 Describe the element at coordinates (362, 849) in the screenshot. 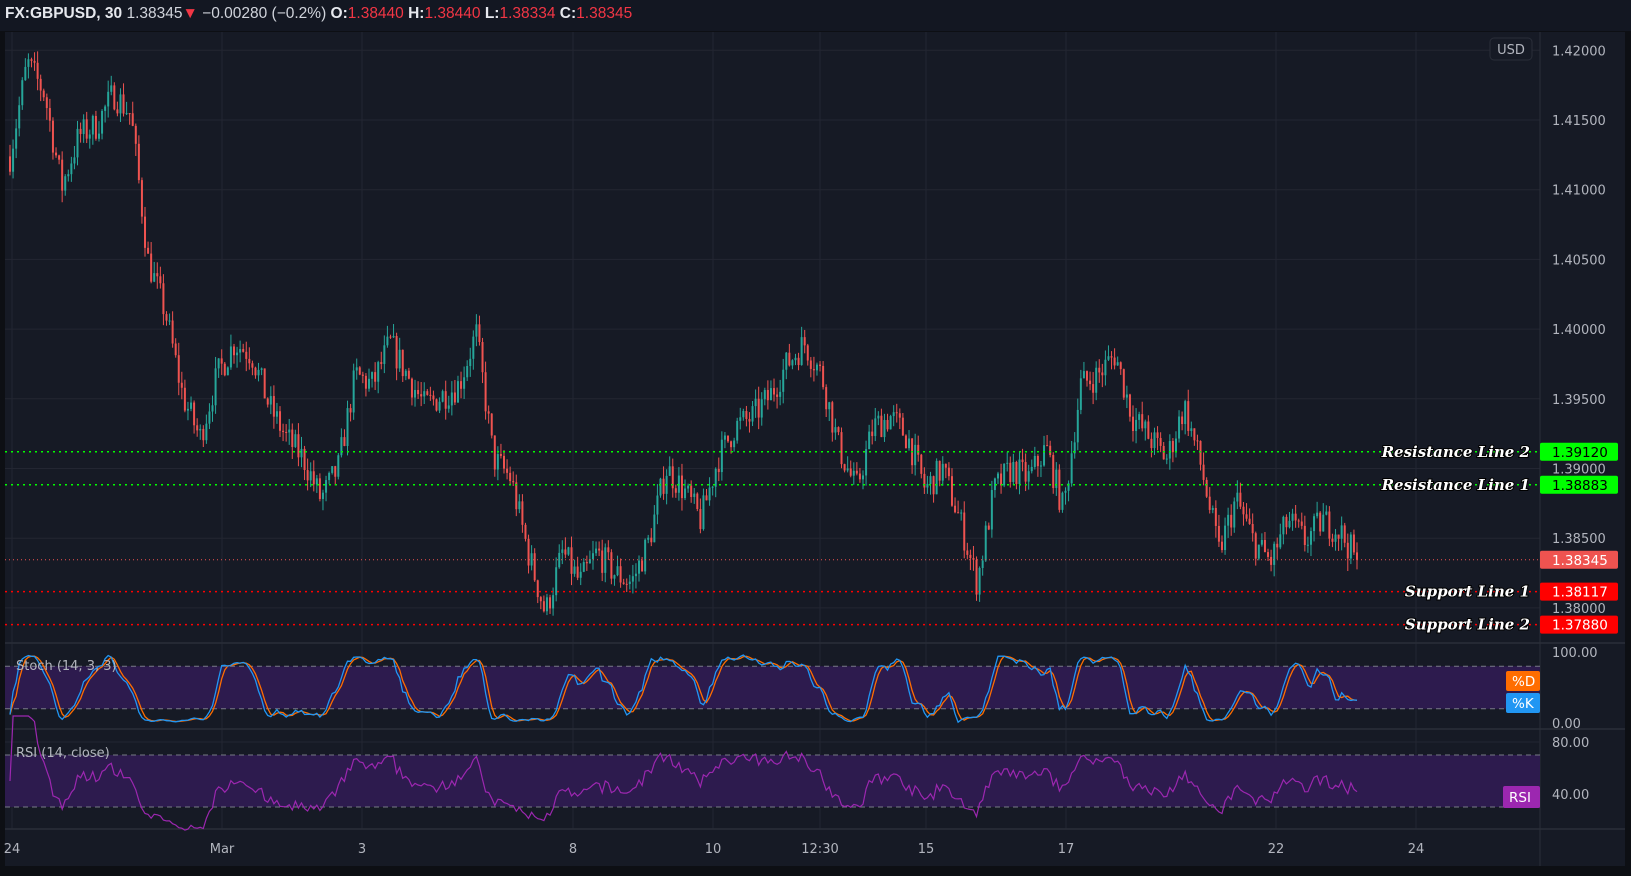

I see `time-axis-label: 3` at that location.